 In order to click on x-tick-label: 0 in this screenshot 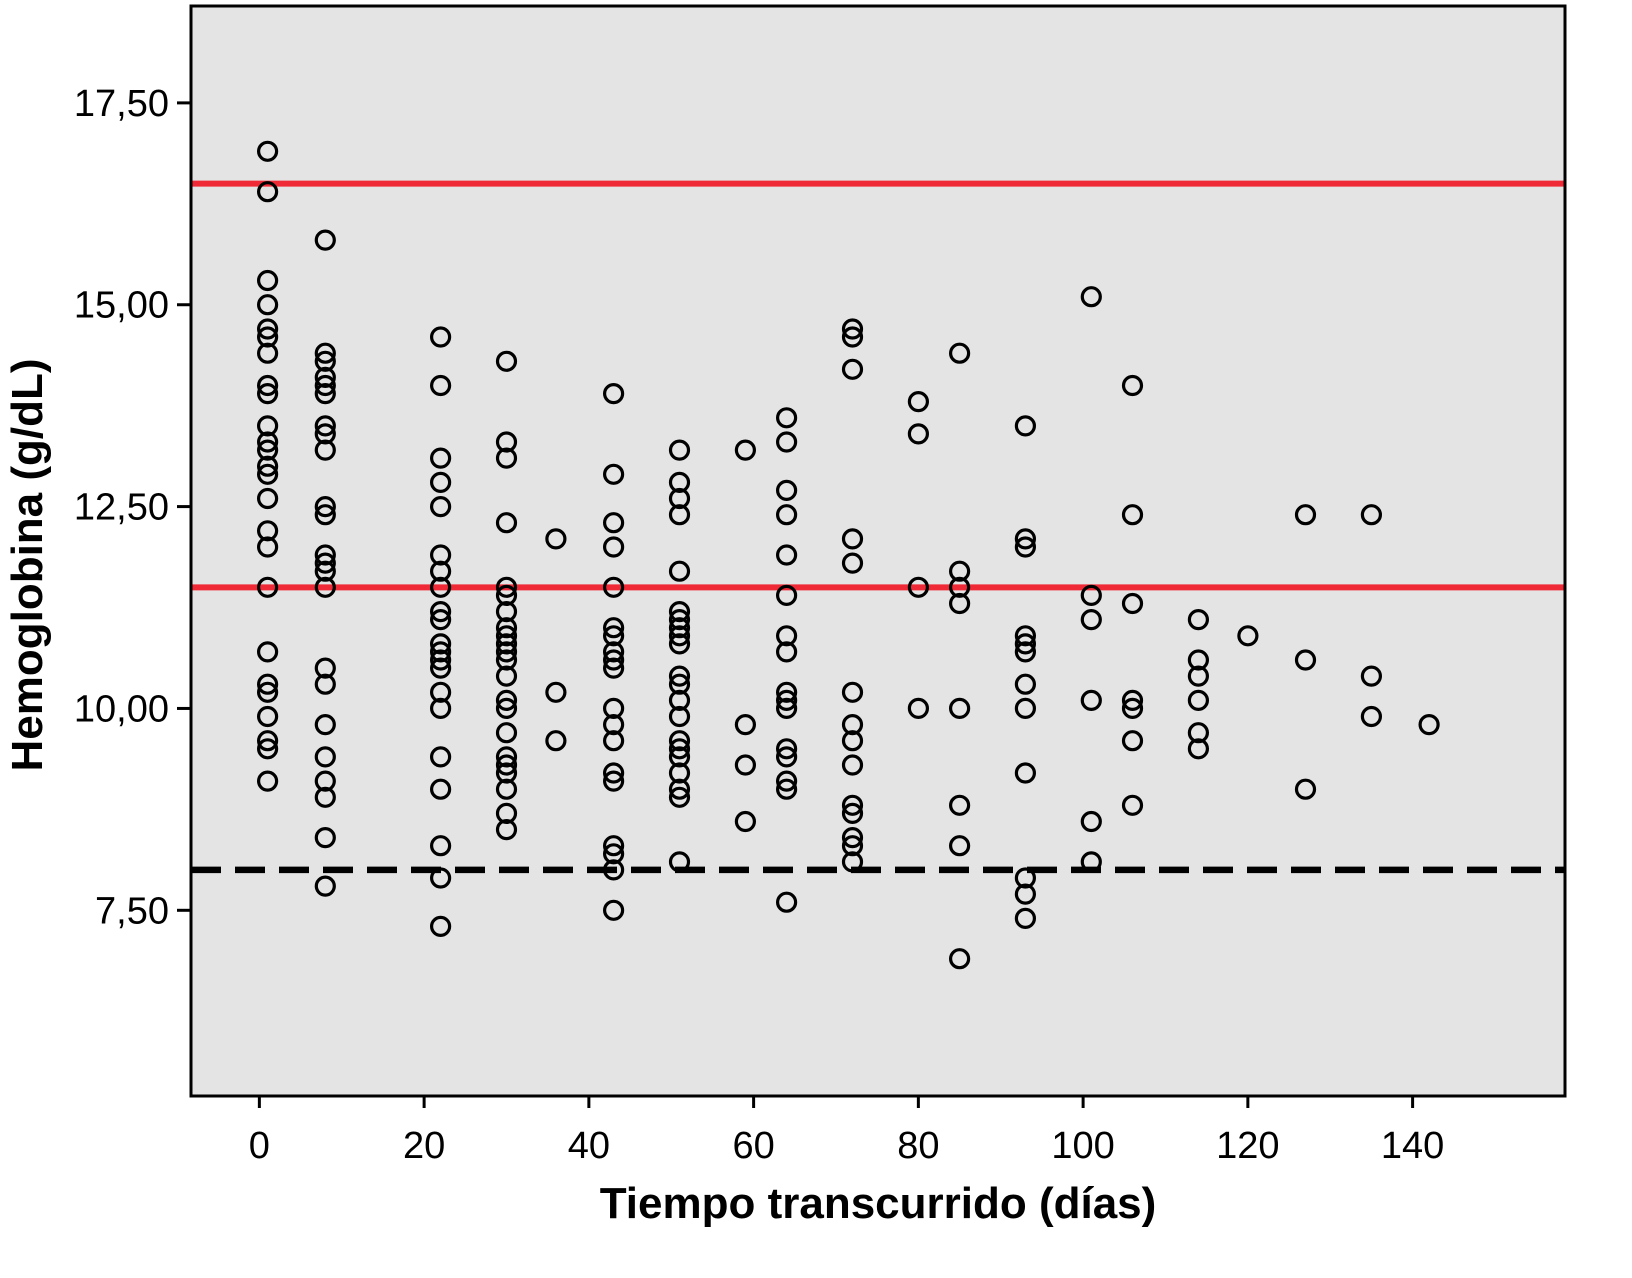, I will do `click(259, 1146)`.